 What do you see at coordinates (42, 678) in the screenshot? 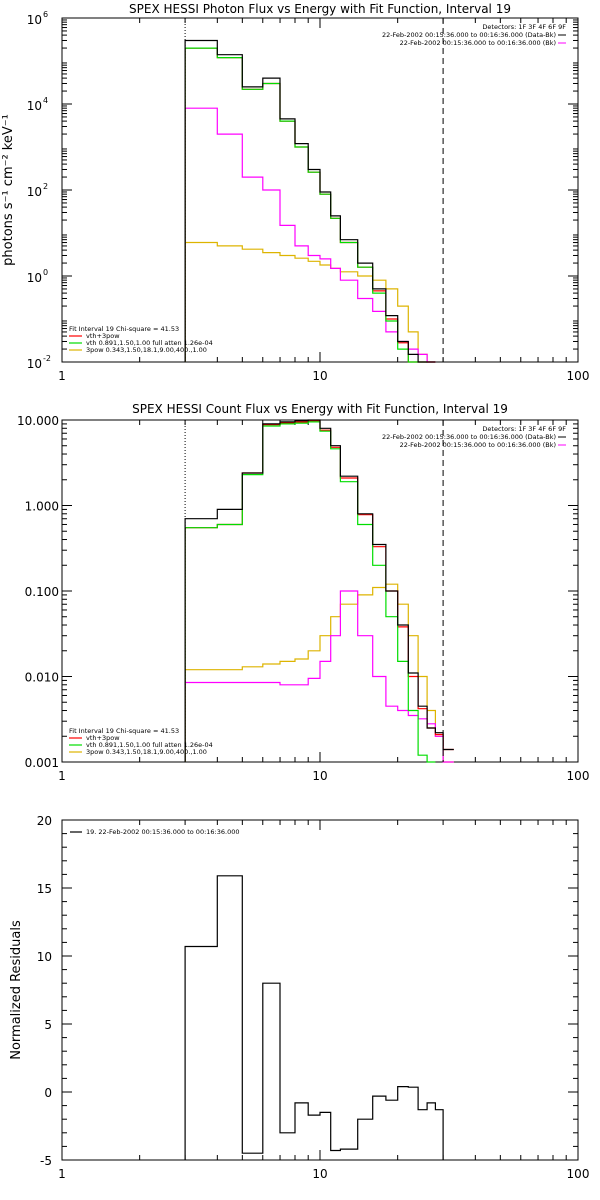
I see `y-tick-label: 0.010` at bounding box center [42, 678].